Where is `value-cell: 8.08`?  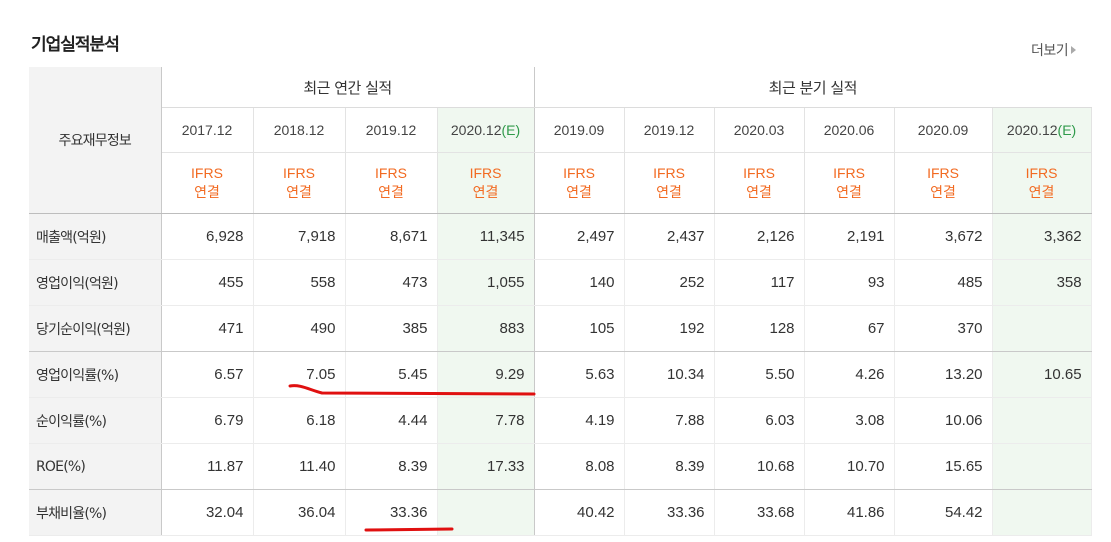 value-cell: 8.08 is located at coordinates (579, 466).